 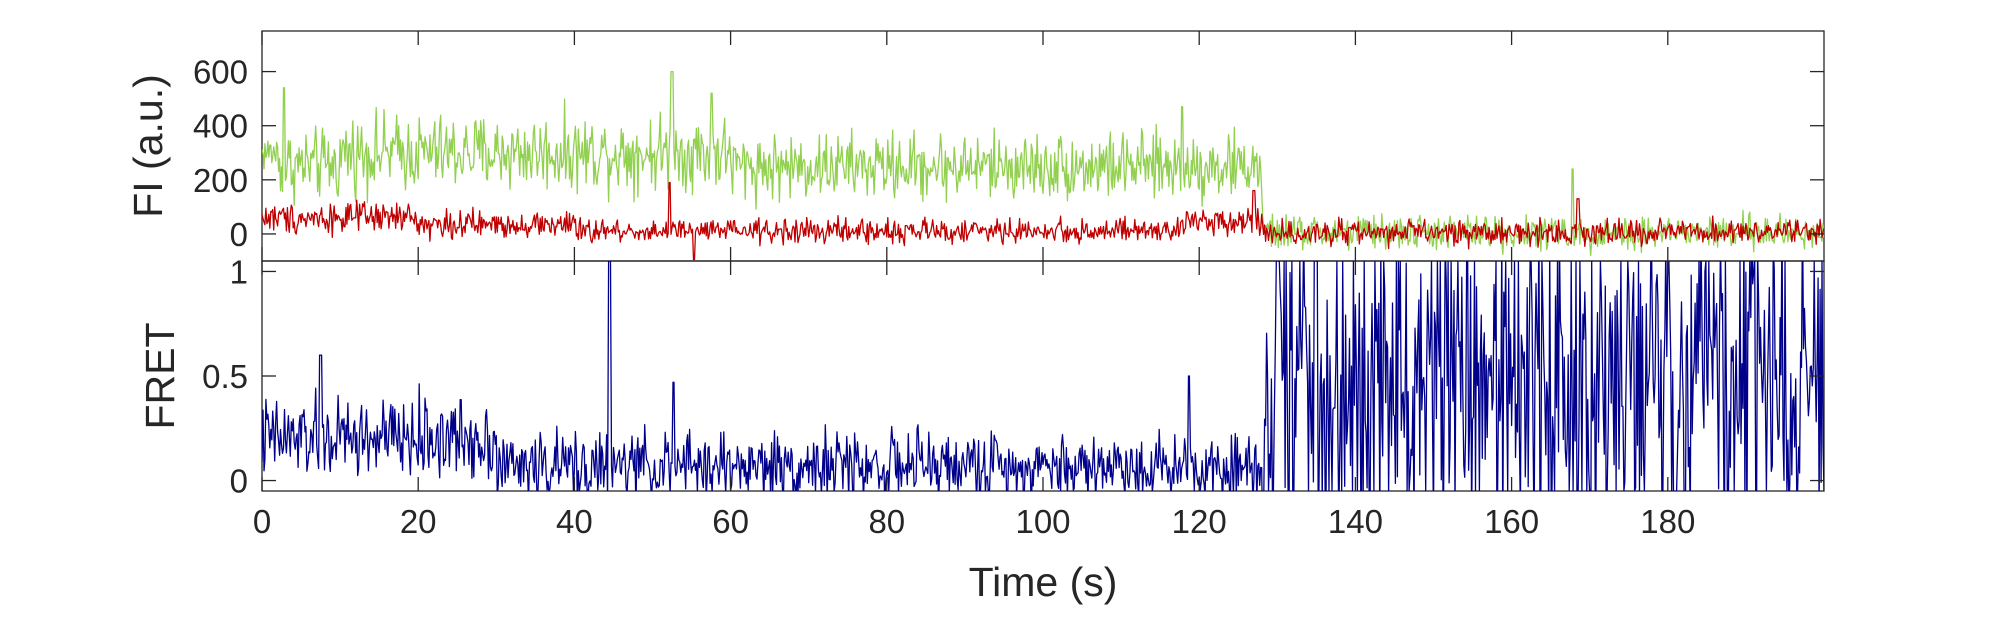 What do you see at coordinates (1667, 521) in the screenshot?
I see `x-tick-label: 180` at bounding box center [1667, 521].